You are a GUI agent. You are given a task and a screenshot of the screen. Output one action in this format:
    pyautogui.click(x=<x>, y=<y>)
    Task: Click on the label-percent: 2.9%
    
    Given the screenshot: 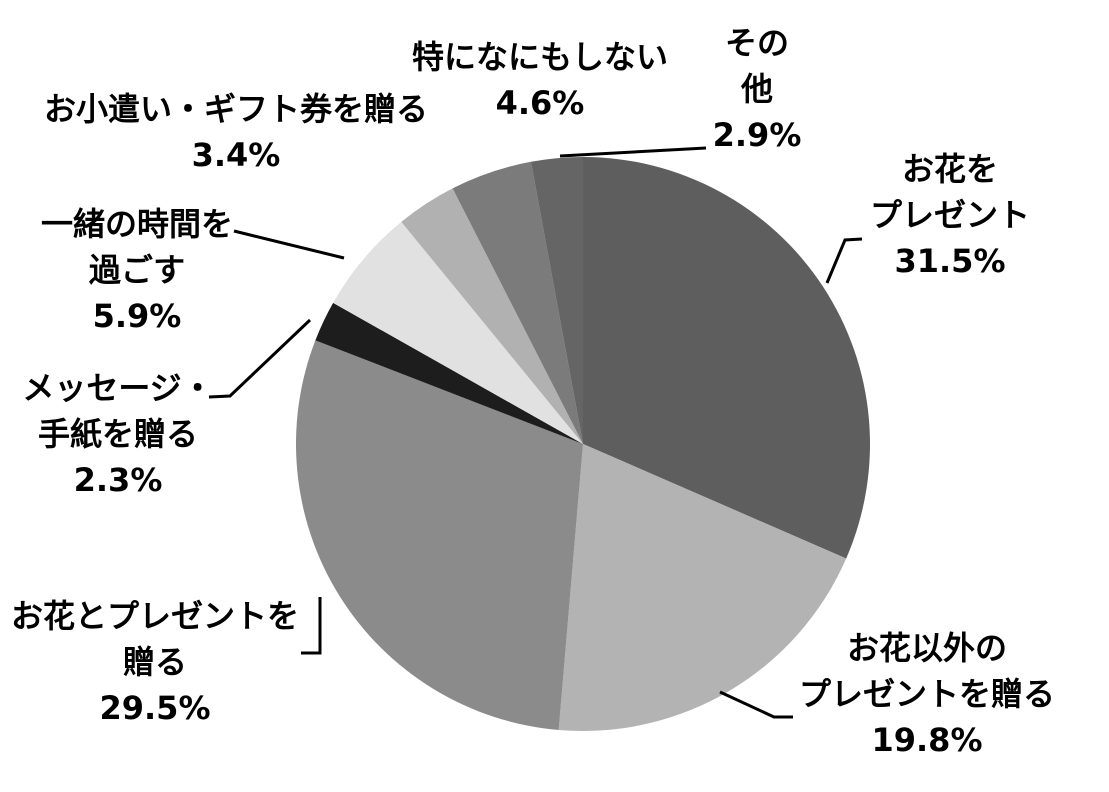 What is the action you would take?
    pyautogui.click(x=757, y=135)
    